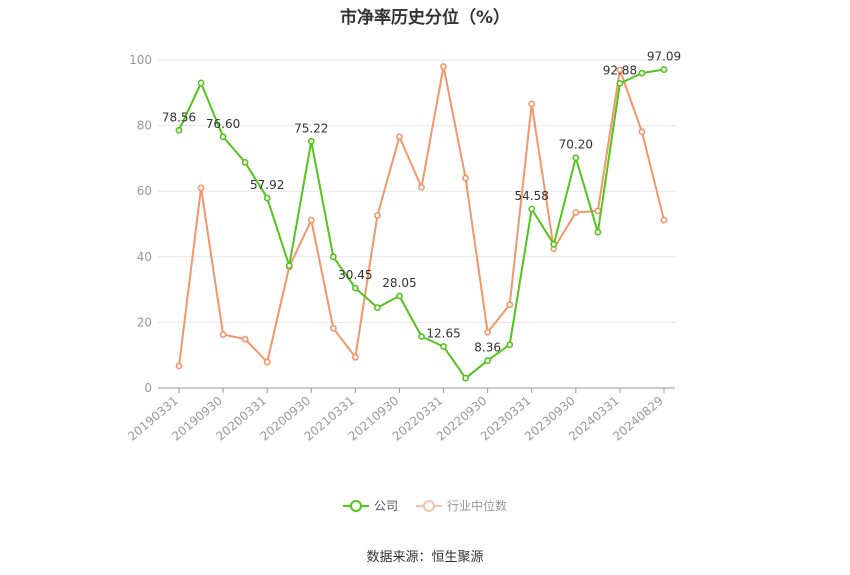 Image resolution: width=850 pixels, height=575 pixels. I want to click on y-tick-label: 40, so click(144, 257).